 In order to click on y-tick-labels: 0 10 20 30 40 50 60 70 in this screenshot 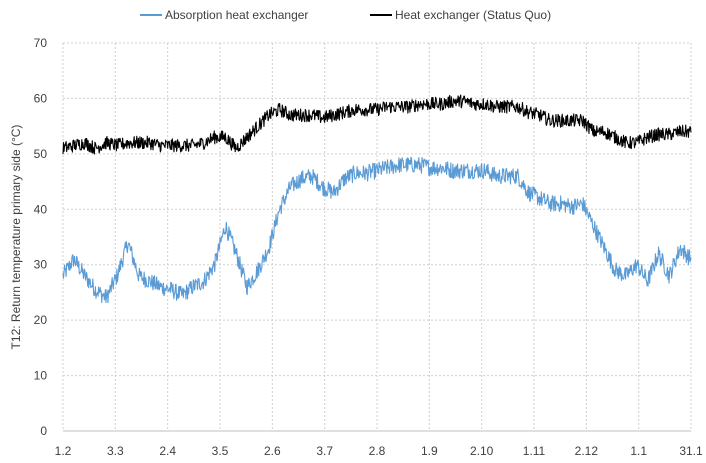, I will do `click(41, 237)`.